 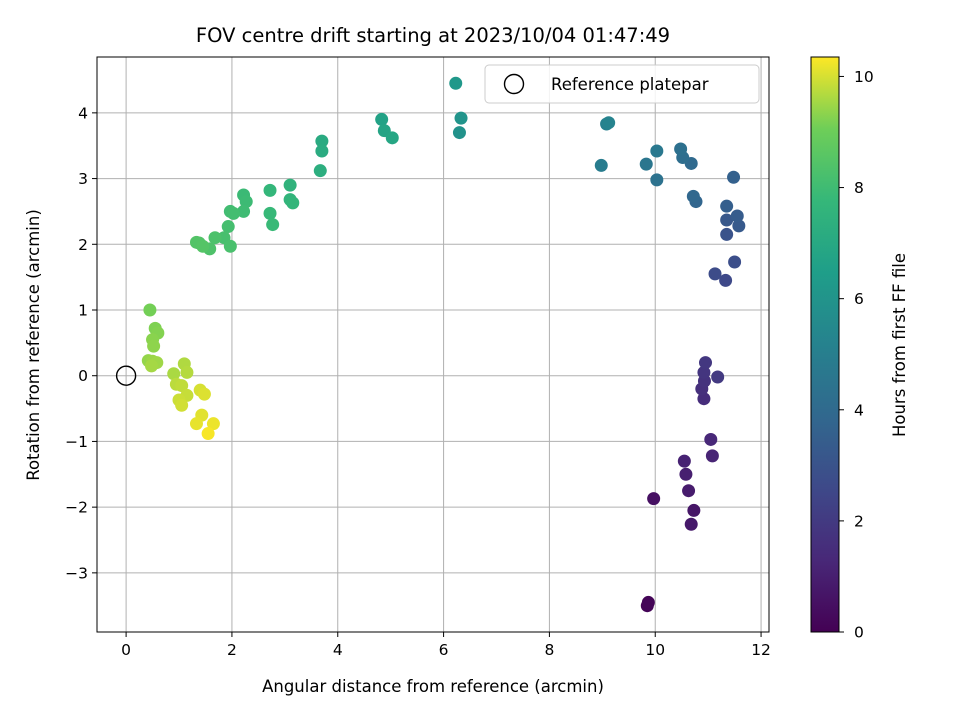 What do you see at coordinates (83, 376) in the screenshot?
I see `y-tick-label: 0` at bounding box center [83, 376].